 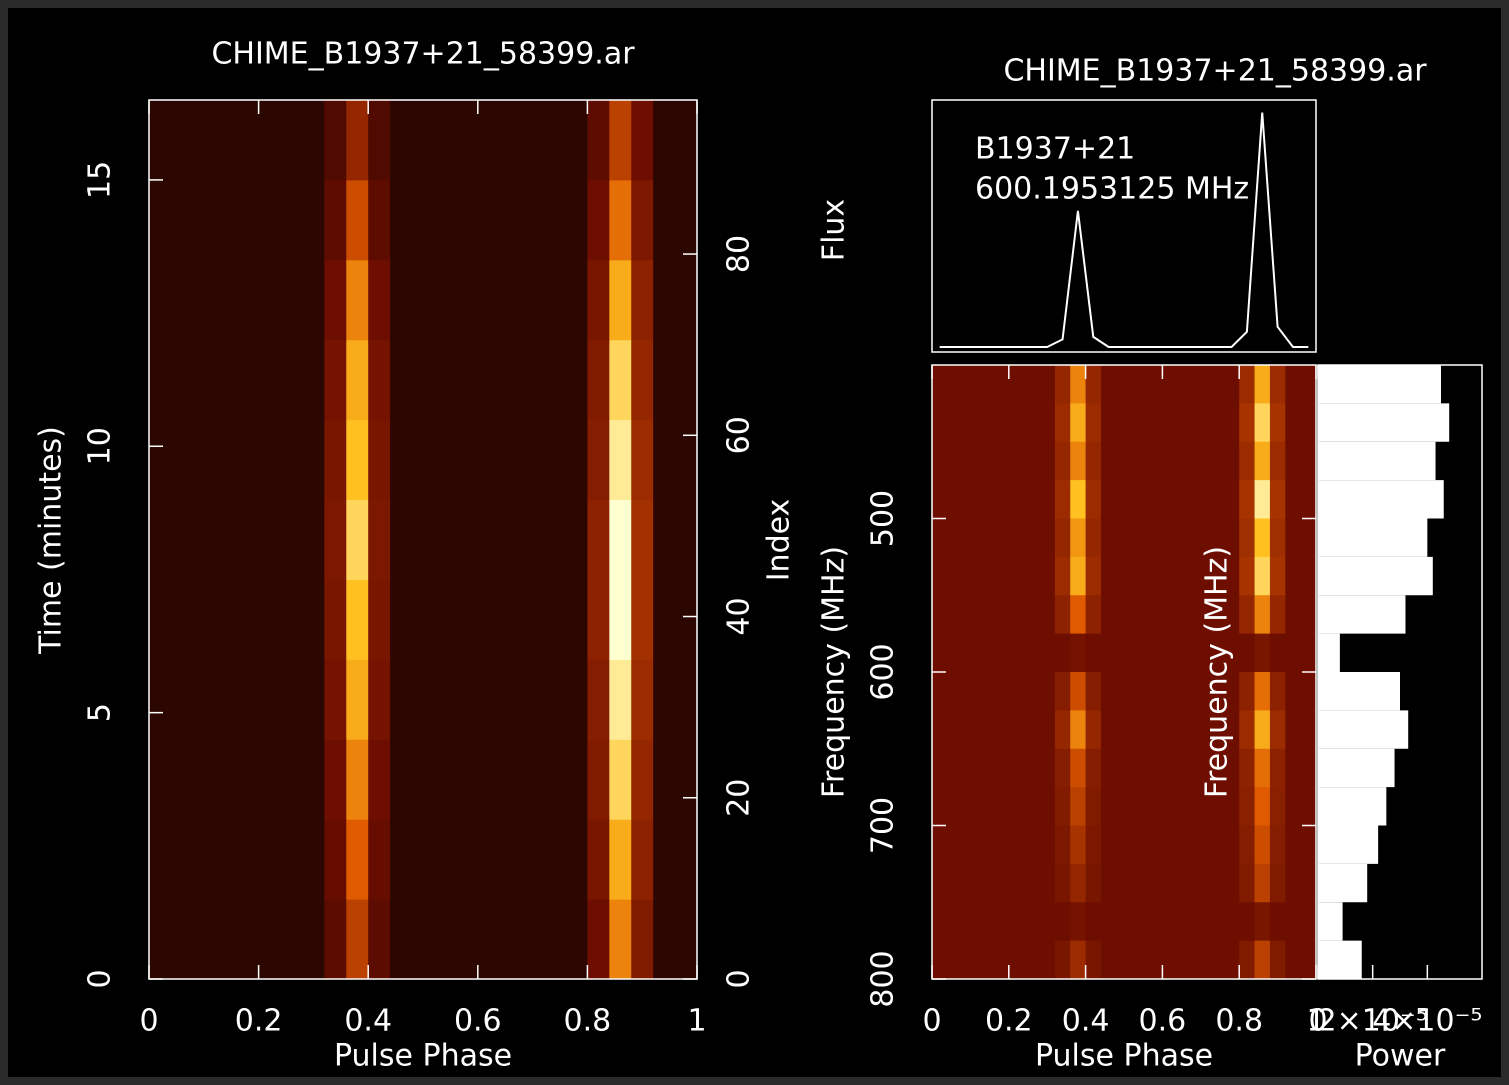 What do you see at coordinates (779, 540) in the screenshot?
I see `y2-axis-label: Index` at bounding box center [779, 540].